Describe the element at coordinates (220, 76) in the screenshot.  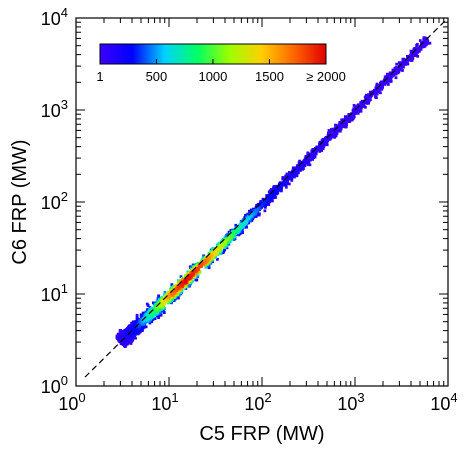
I see `colorbar-tick-labels: 1 500 1000 1500 ≥ 2000` at that location.